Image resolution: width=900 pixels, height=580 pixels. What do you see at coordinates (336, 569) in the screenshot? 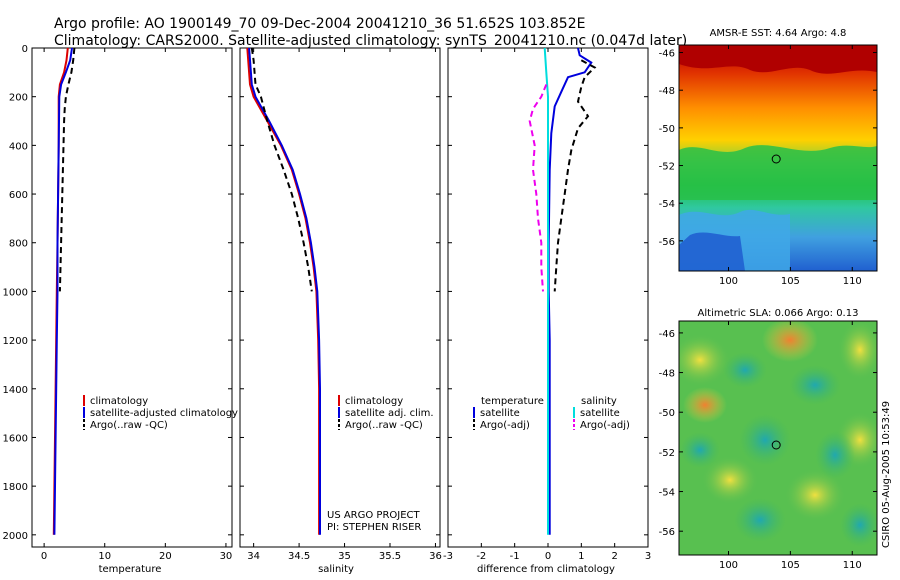
I see `salinity-xlabel: salinity` at bounding box center [336, 569].